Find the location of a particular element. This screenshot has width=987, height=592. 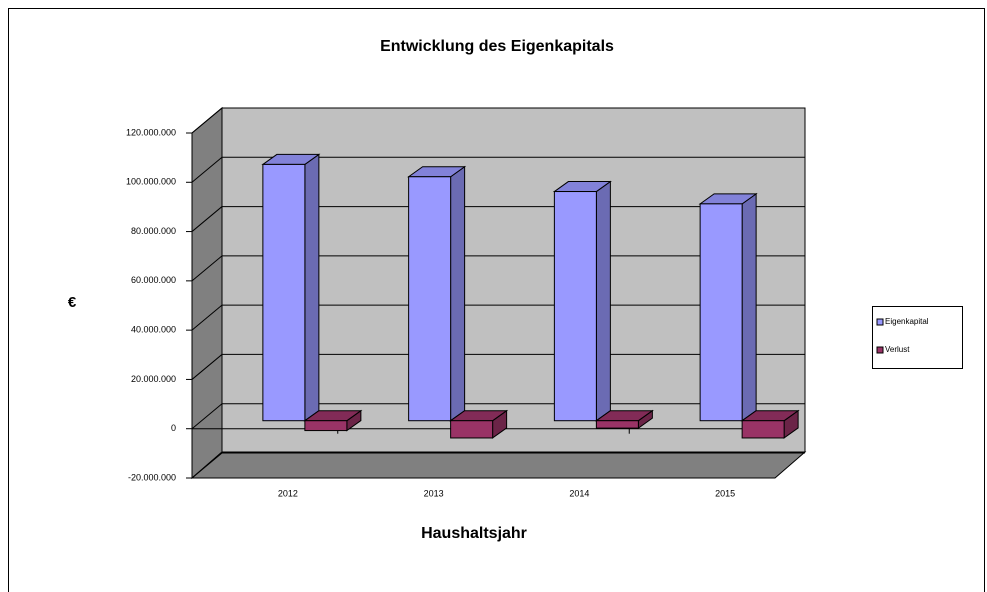

x-tick-label: 2013 is located at coordinates (434, 493).